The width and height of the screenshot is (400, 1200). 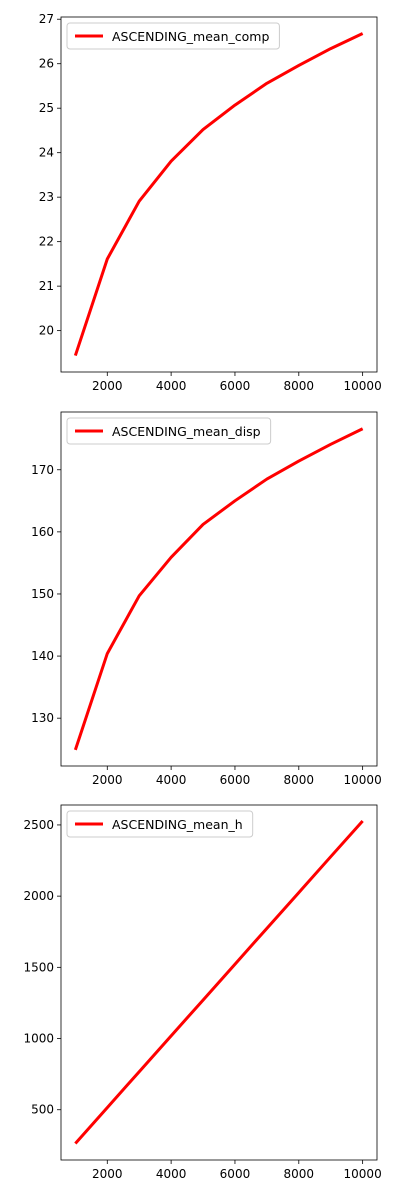 I want to click on y-tick-label: 2500, so click(x=38, y=825).